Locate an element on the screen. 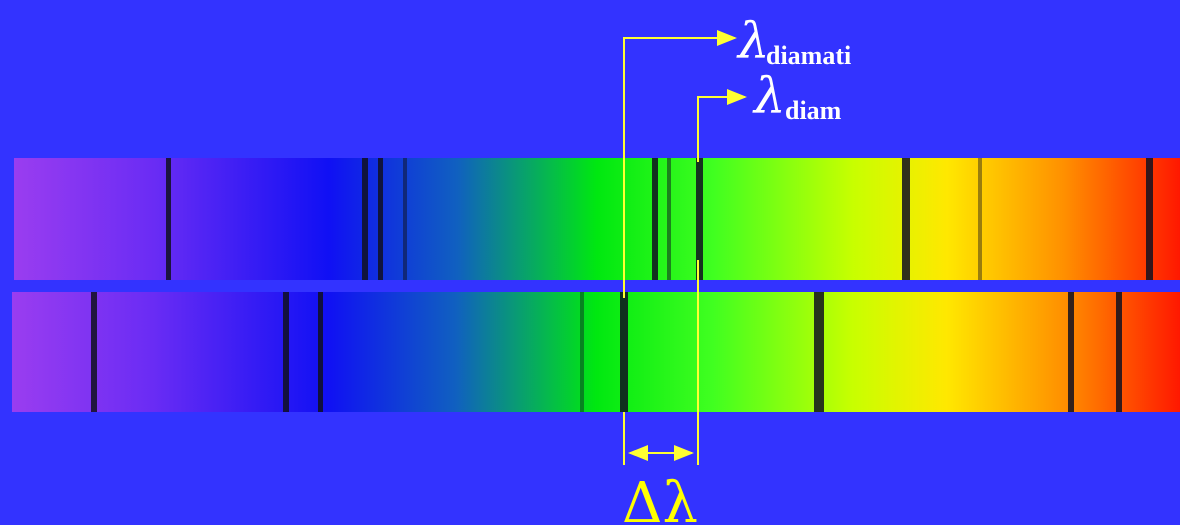 This screenshot has width=1180, height=525. lambda-subscript: diam is located at coordinates (813, 110).